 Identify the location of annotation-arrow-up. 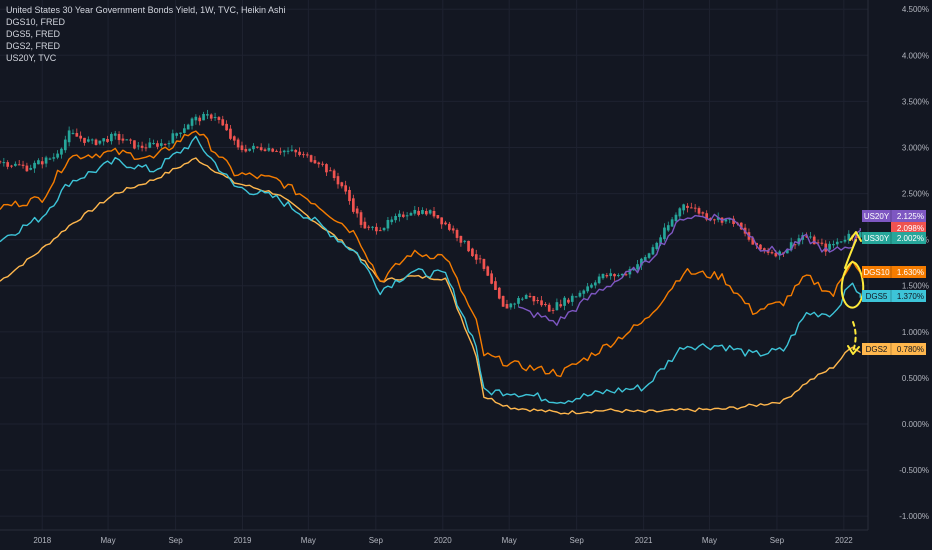
(850, 254).